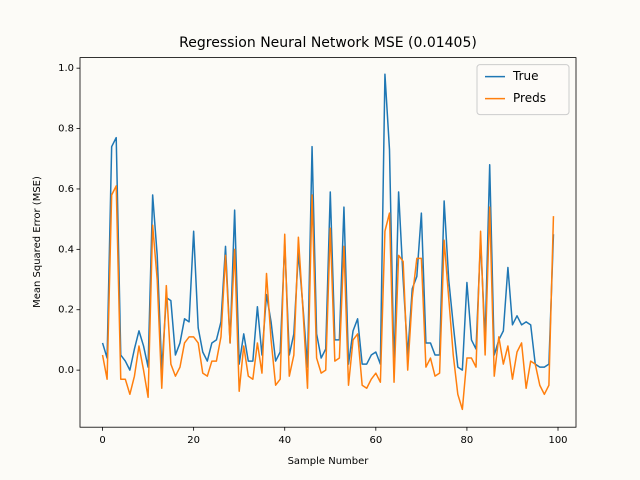 The image size is (640, 480). Describe the element at coordinates (102, 440) in the screenshot. I see `x-tick-label: 0` at that location.